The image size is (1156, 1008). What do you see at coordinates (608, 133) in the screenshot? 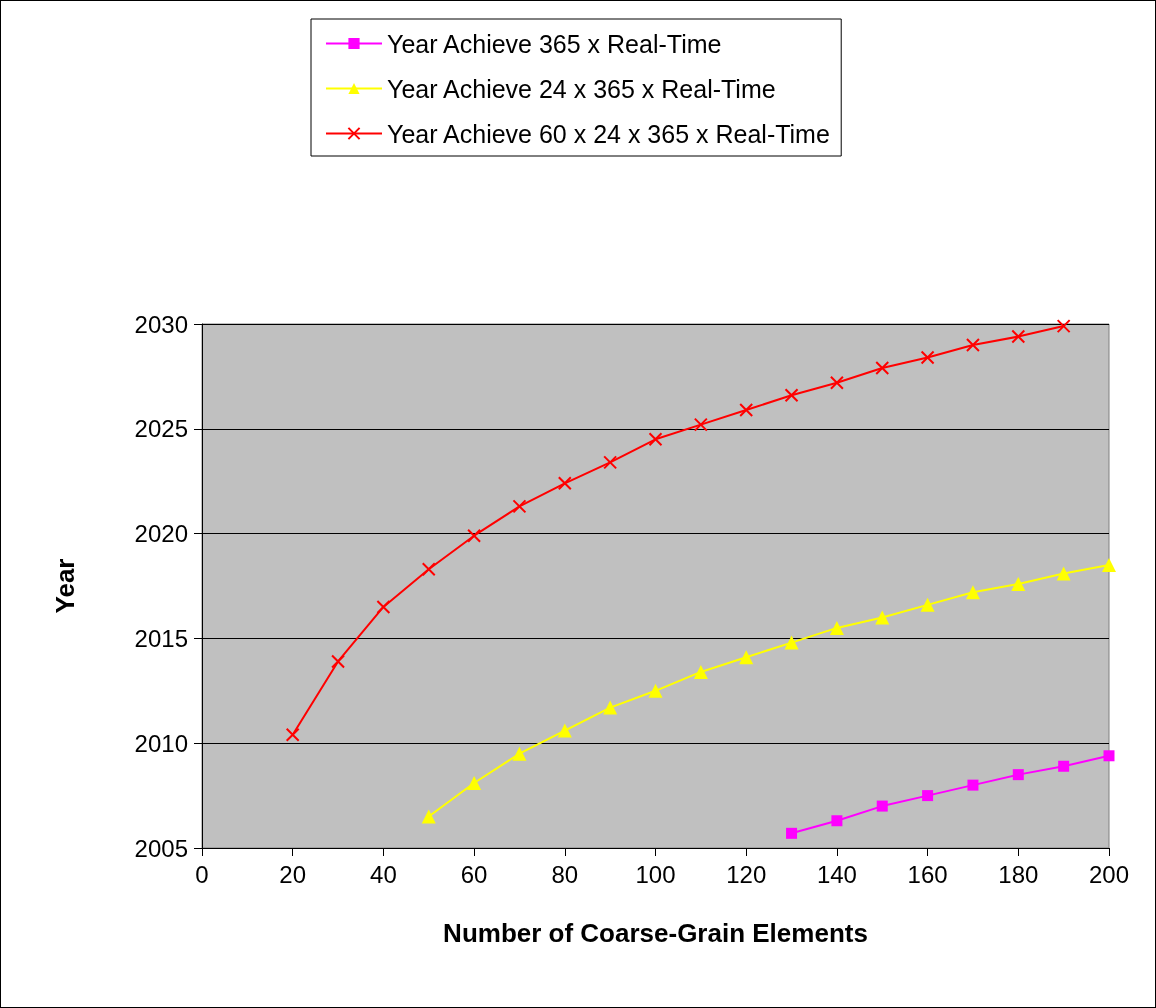
I see `legend-label: Year Achieve 60 x 24 x 365 x Real-Time` at bounding box center [608, 133].